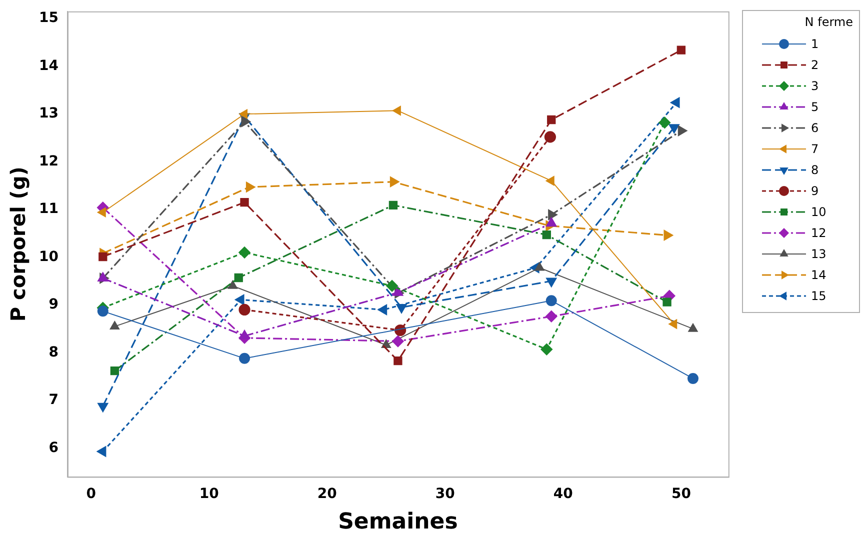  What do you see at coordinates (48, 209) in the screenshot?
I see `y-tick-label: 11` at bounding box center [48, 209].